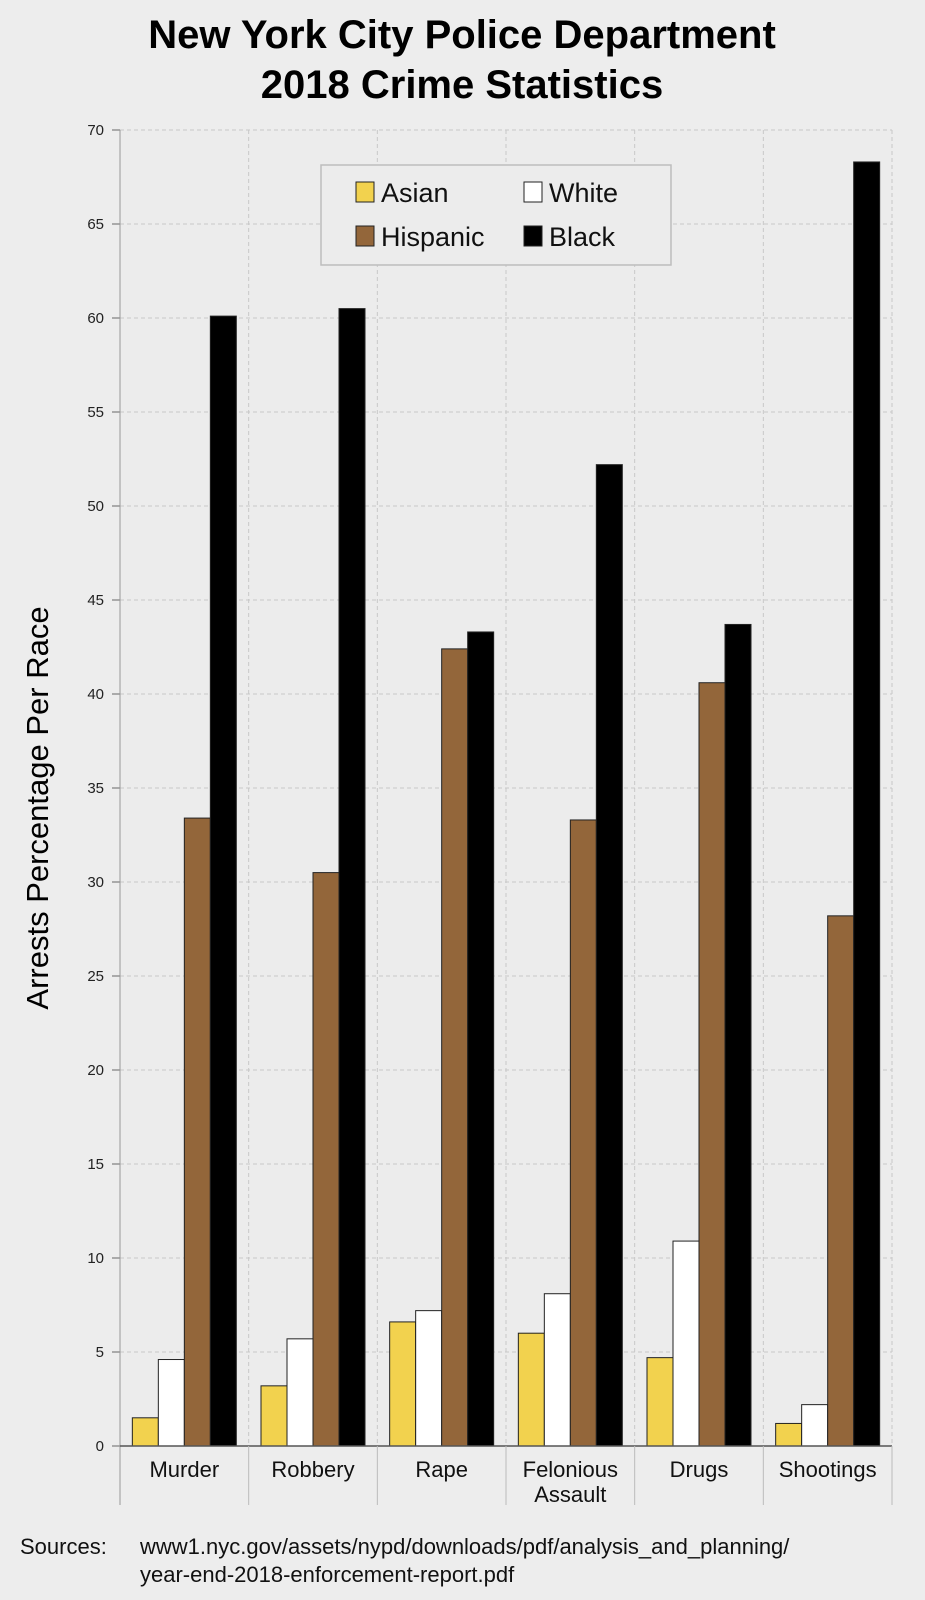 The height and width of the screenshot is (1600, 925). Describe the element at coordinates (95, 694) in the screenshot. I see `y-tick-label-40: 40` at that location.